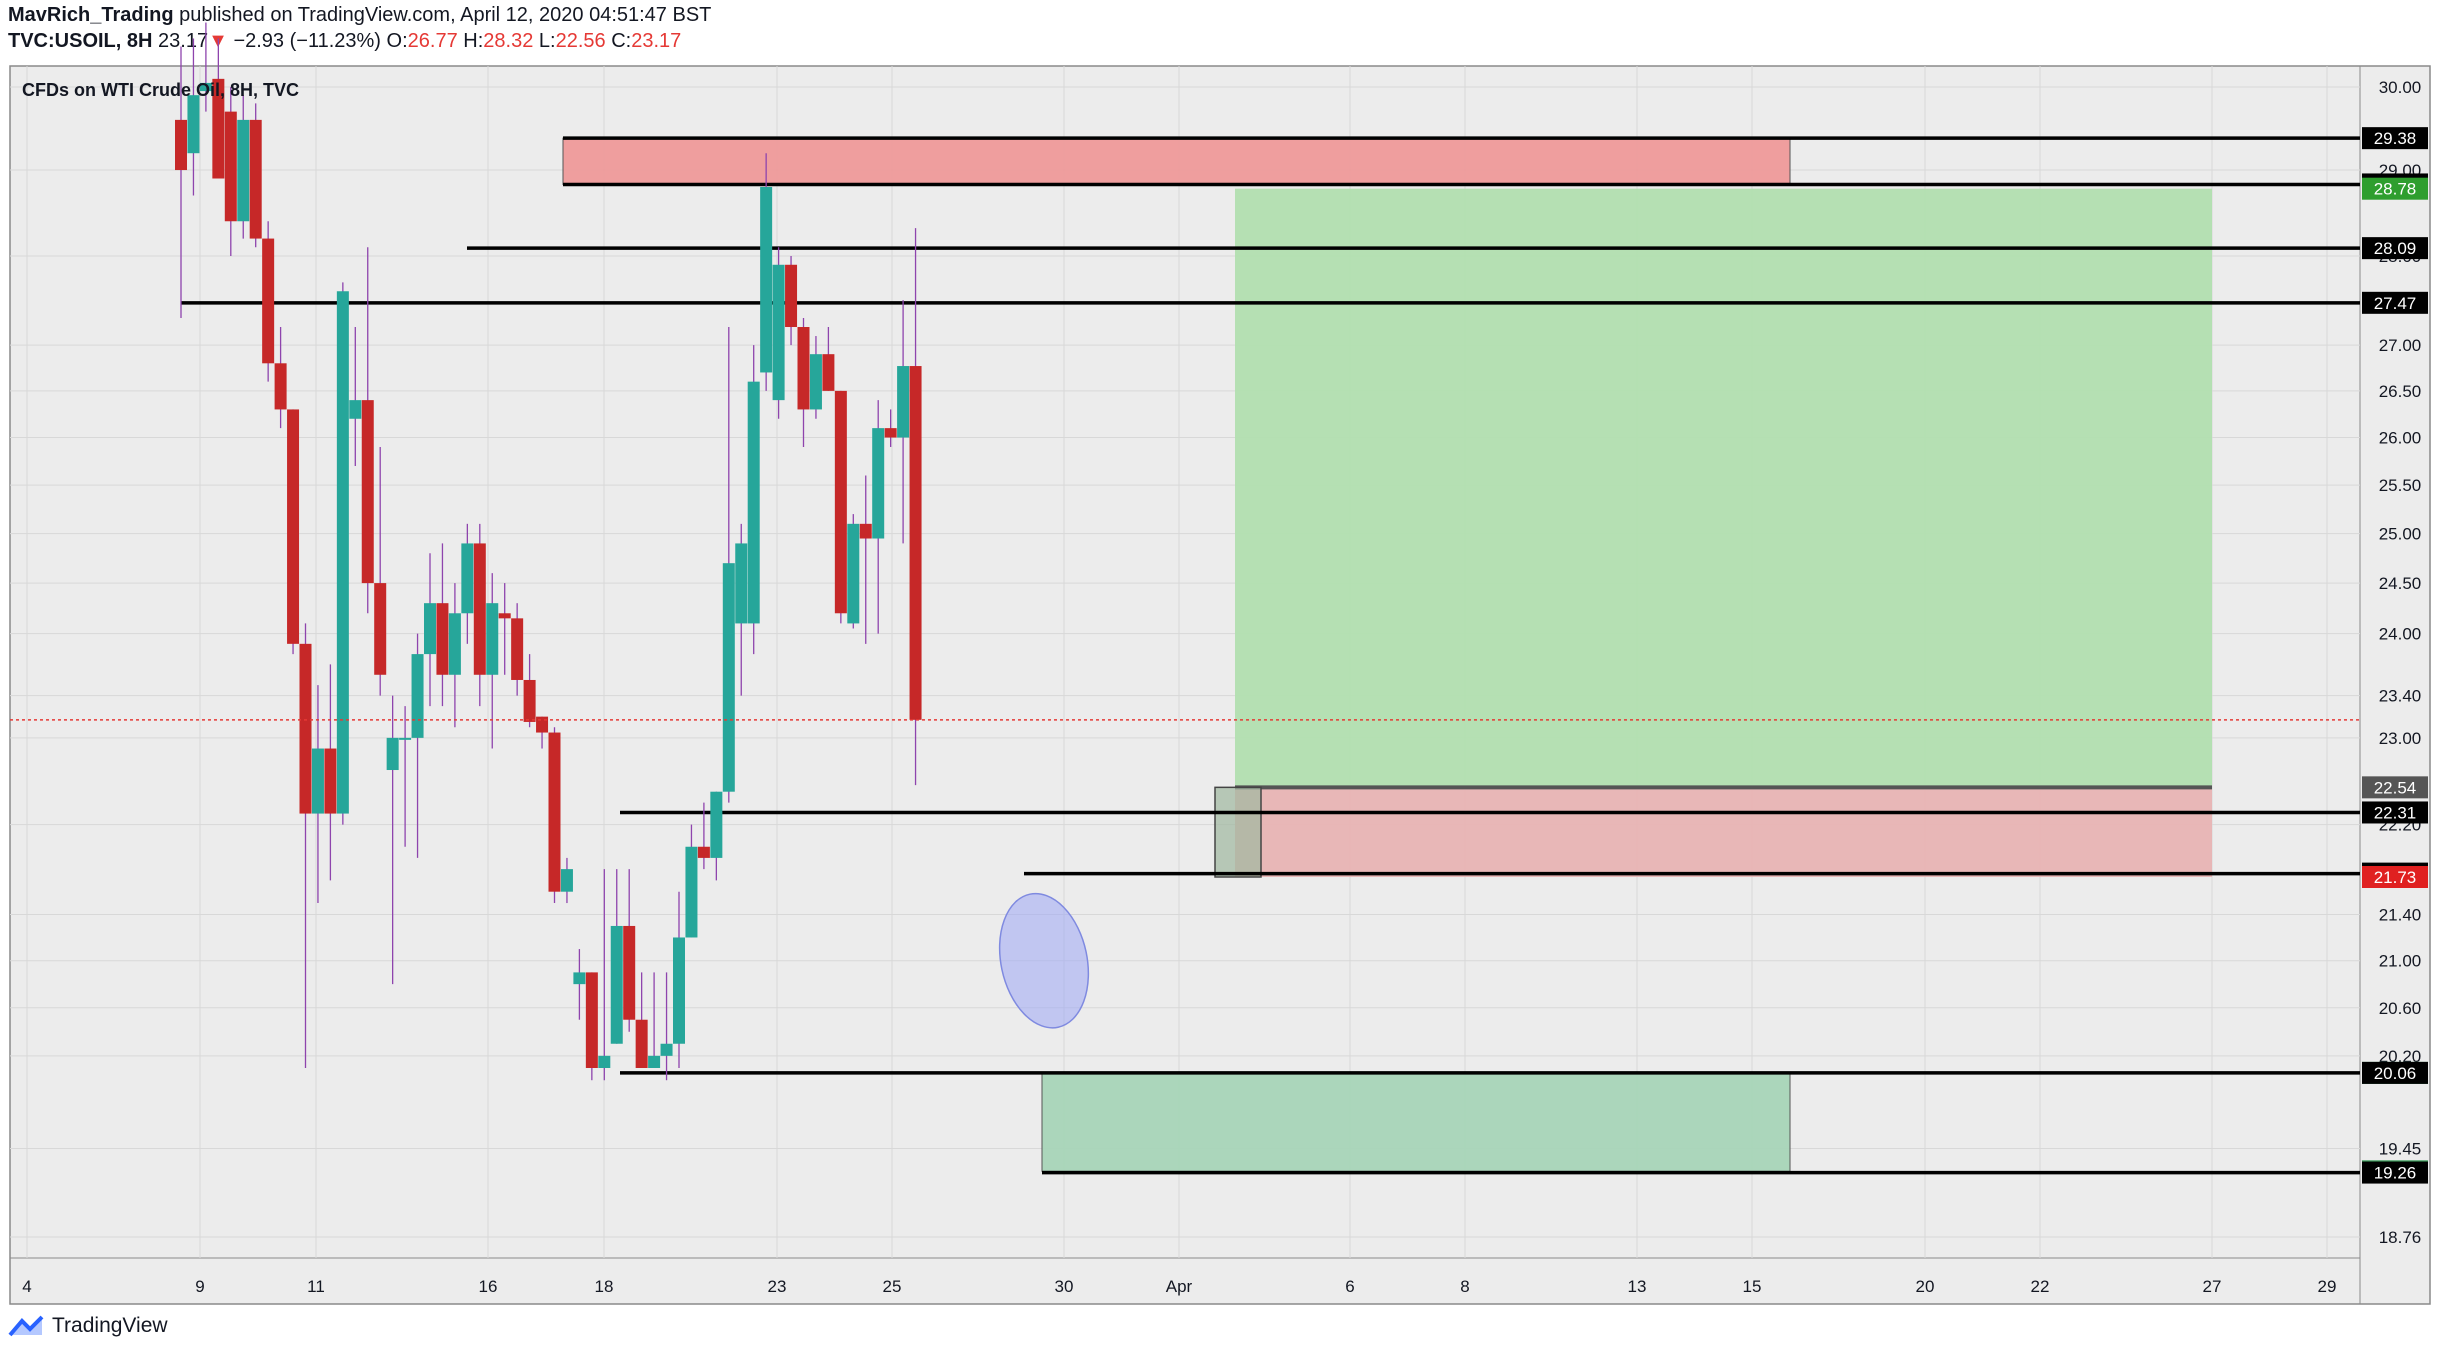 The height and width of the screenshot is (1356, 2441). Describe the element at coordinates (1044, 960) in the screenshot. I see `highlight-ellipse` at that location.